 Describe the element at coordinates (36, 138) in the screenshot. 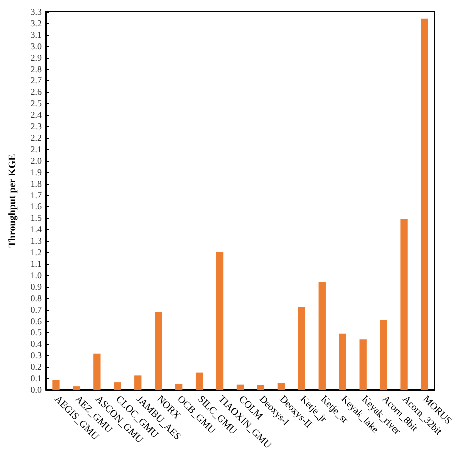

I see `y-tick-label: 2.2` at that location.